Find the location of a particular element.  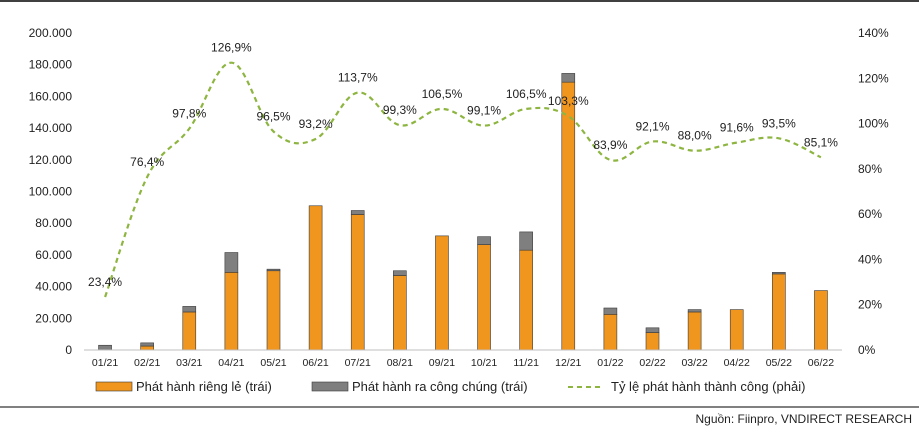

right-tick-label: 120% is located at coordinates (873, 78).